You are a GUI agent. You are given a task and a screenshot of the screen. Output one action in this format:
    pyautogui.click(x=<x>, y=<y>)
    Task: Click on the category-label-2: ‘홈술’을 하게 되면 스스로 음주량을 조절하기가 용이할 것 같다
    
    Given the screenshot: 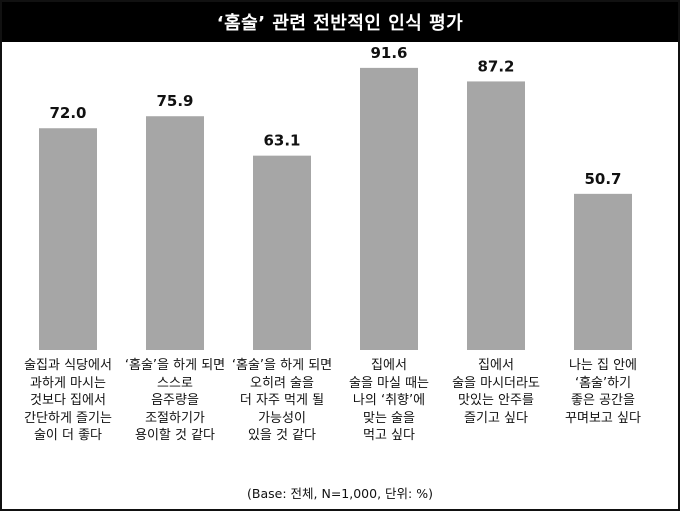 What is the action you would take?
    pyautogui.click(x=175, y=400)
    